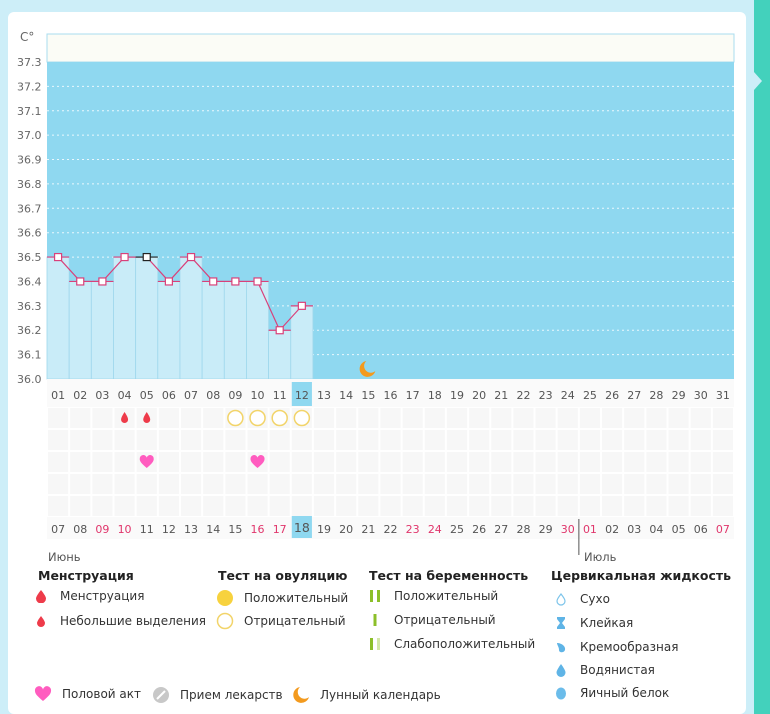 This screenshot has height=714, width=770. I want to click on y-tick-label: 36.4, so click(29, 281).